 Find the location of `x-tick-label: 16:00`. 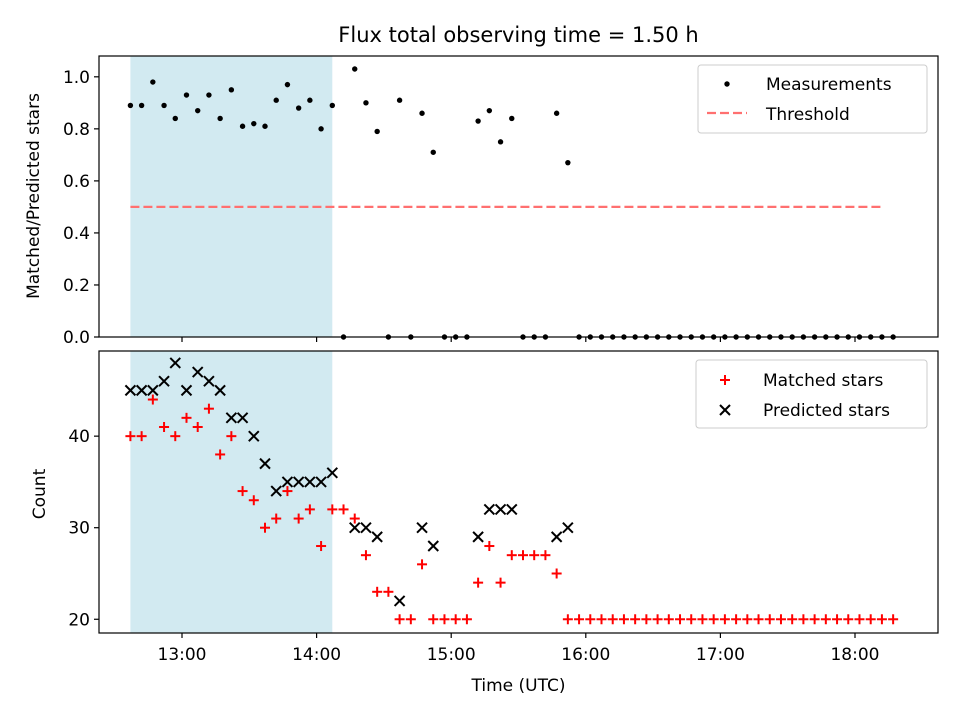

x-tick-label: 16:00 is located at coordinates (585, 655).